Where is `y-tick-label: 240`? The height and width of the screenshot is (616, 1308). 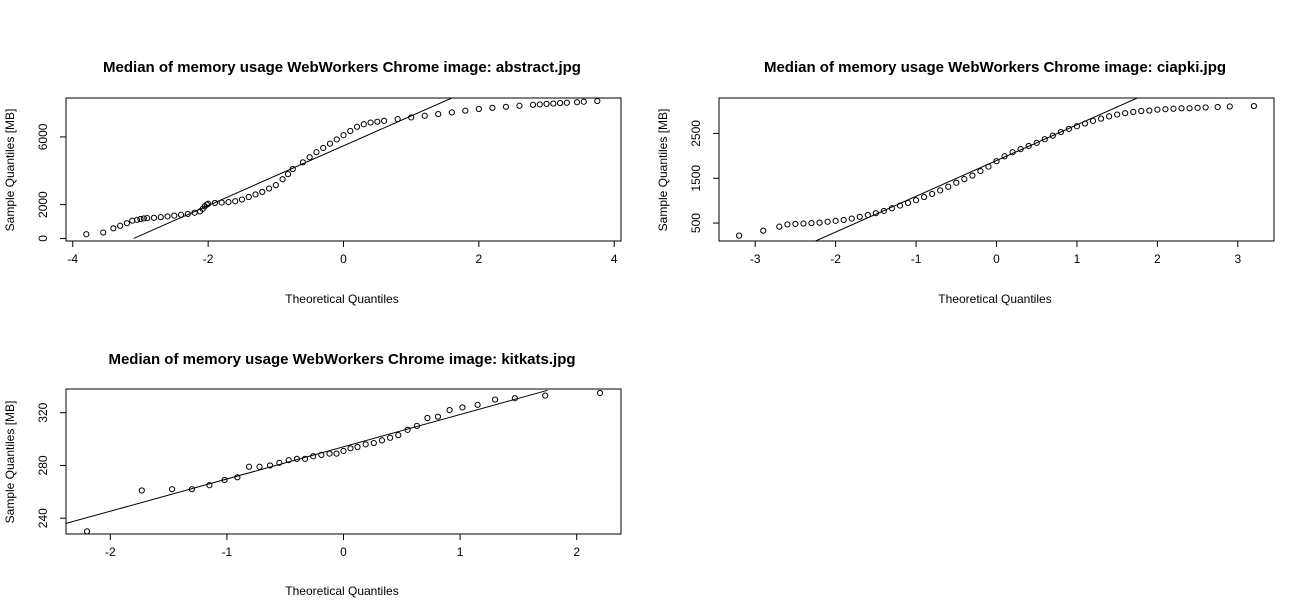
y-tick-label: 240 is located at coordinates (43, 518).